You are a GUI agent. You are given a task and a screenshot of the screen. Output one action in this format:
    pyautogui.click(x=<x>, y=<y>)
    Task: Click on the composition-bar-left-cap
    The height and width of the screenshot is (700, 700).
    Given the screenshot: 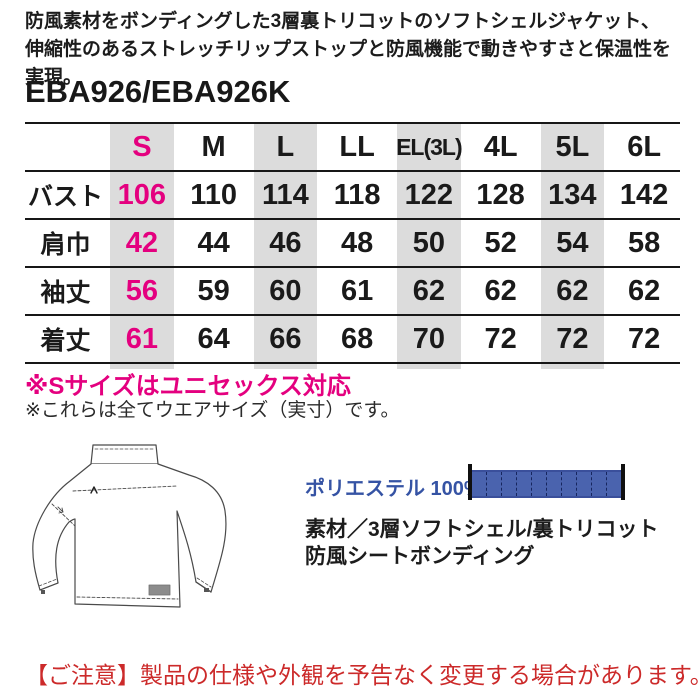 What is the action you would take?
    pyautogui.click(x=470, y=482)
    